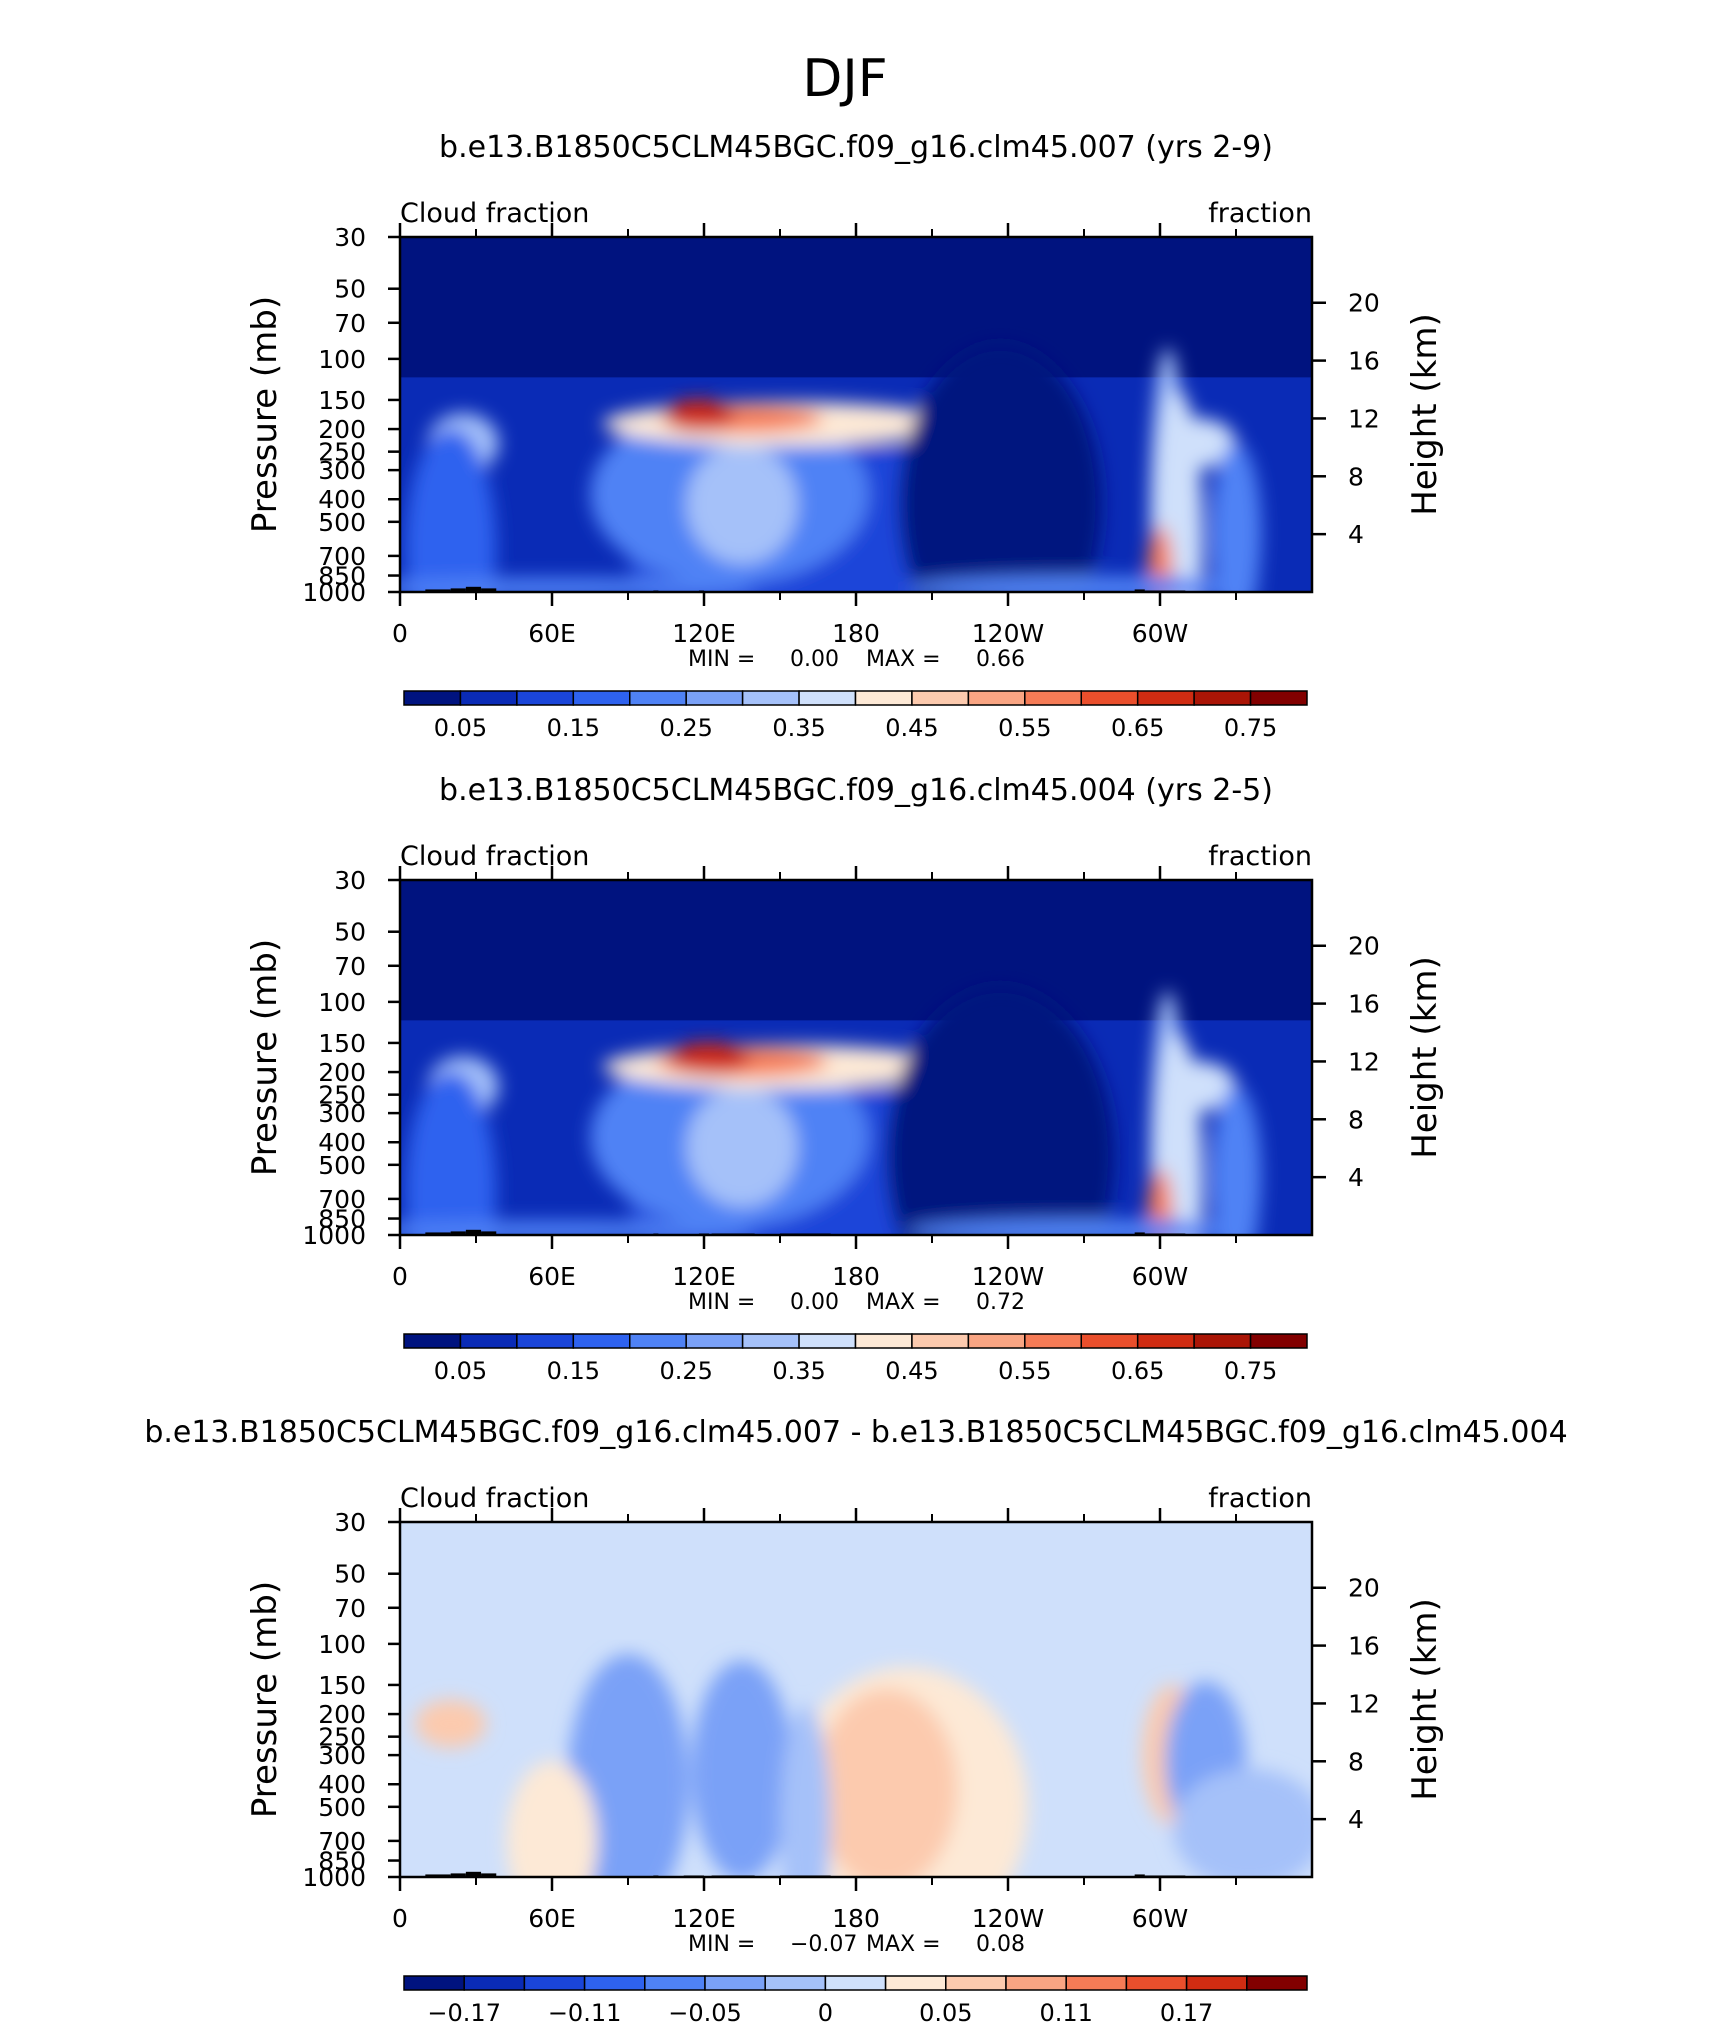 This screenshot has width=1710, height=2027. What do you see at coordinates (342, 1219) in the screenshot?
I see `y-tick-label: 850` at bounding box center [342, 1219].